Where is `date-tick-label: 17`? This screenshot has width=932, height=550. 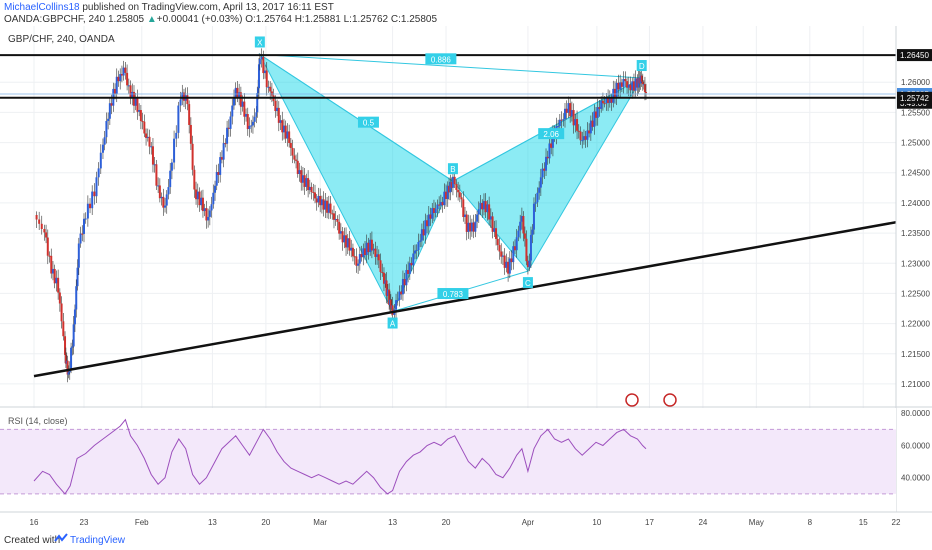 date-tick-label: 17 is located at coordinates (649, 522).